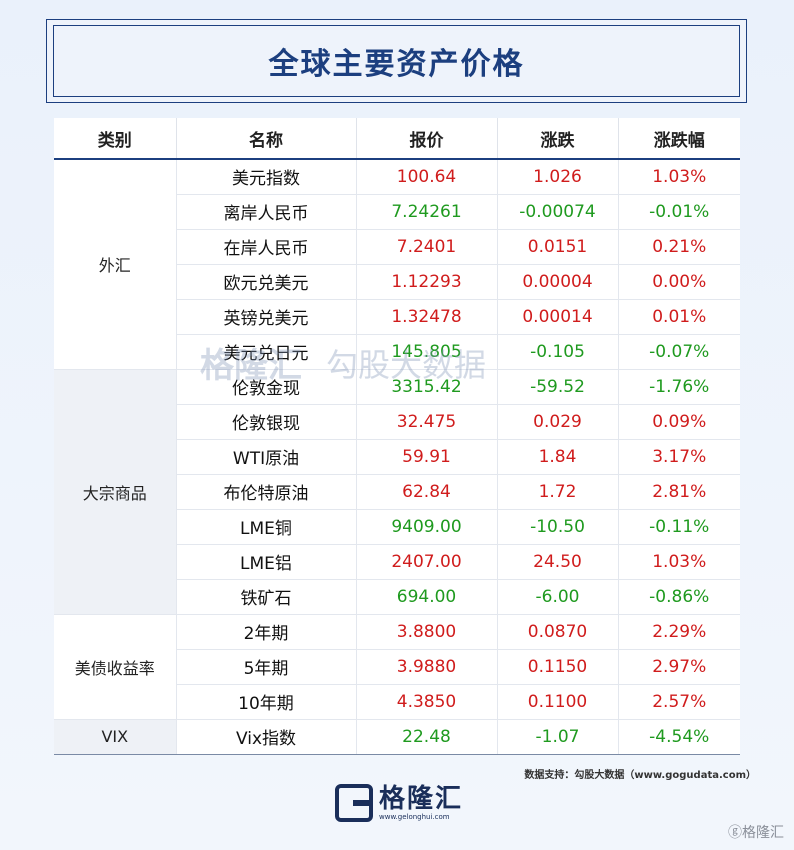 The width and height of the screenshot is (794, 850). Describe the element at coordinates (266, 317) in the screenshot. I see `name-cell: 英镑兑美元` at that location.